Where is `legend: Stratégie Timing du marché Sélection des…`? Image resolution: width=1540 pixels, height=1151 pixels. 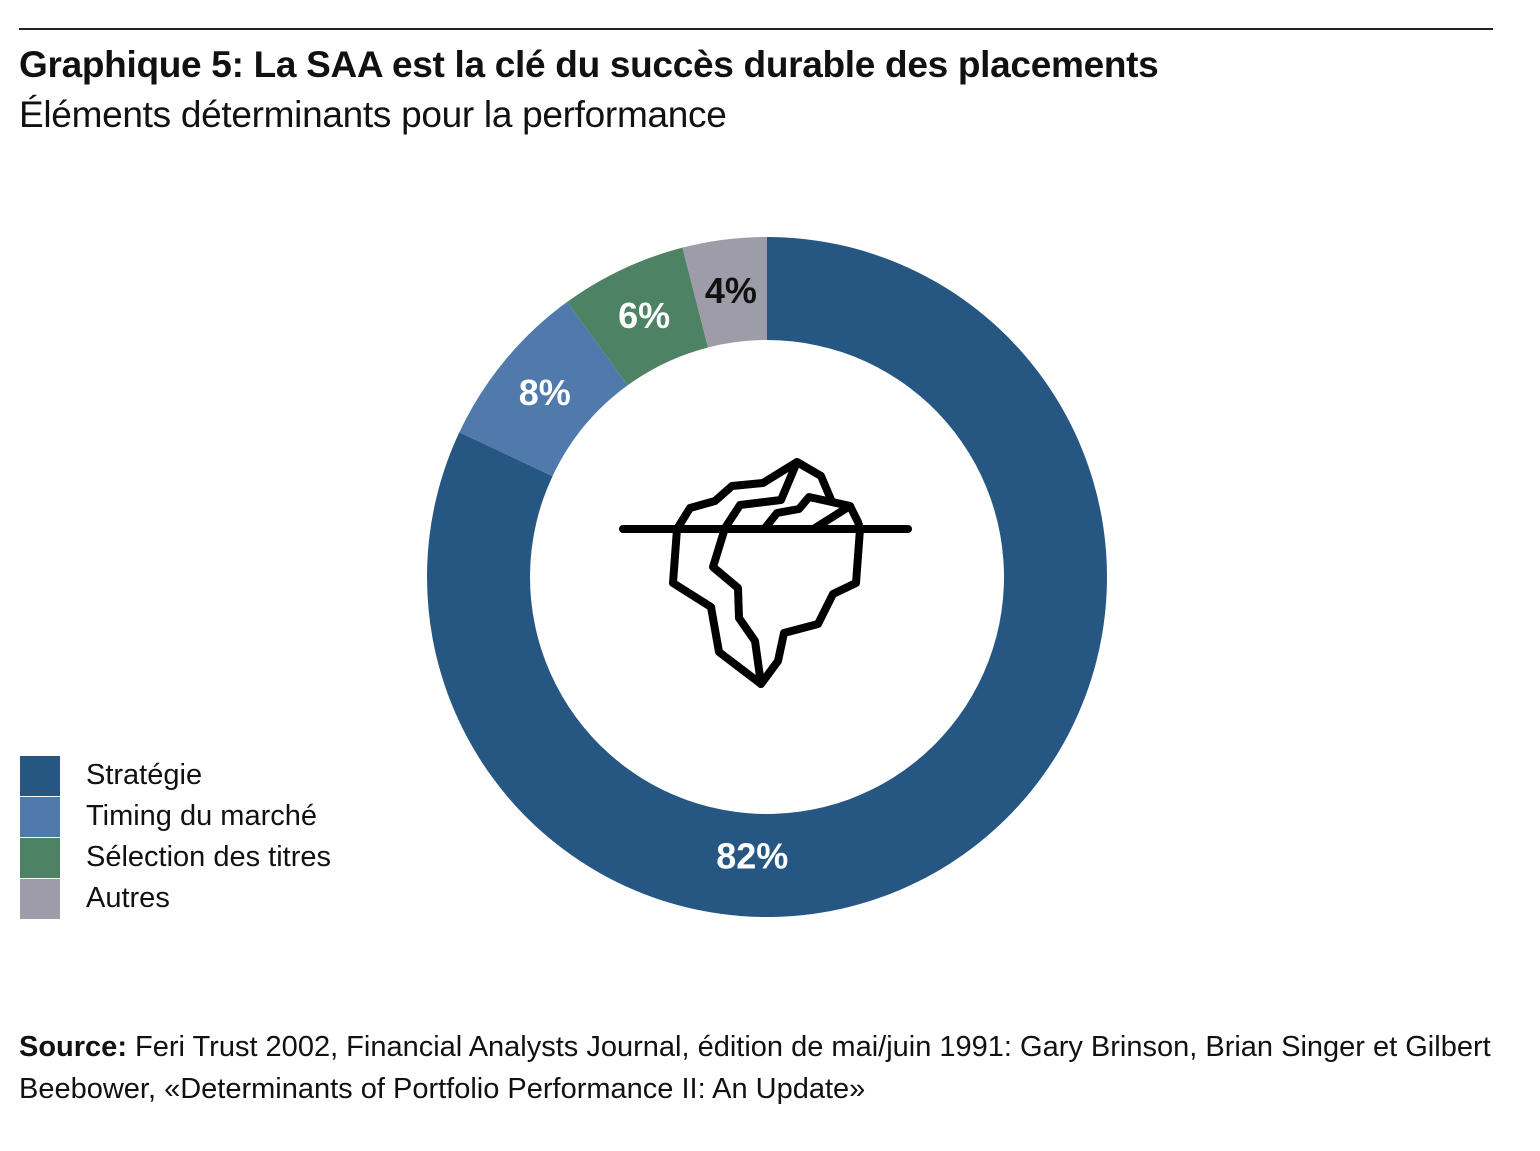
legend: Stratégie Timing du marché Sélection des… is located at coordinates (175, 837).